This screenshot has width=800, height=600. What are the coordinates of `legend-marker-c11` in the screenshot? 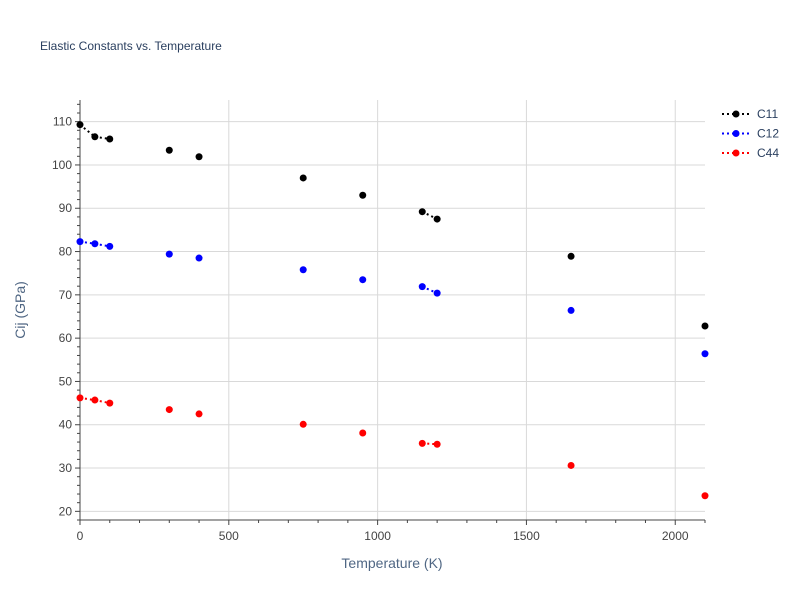 It's located at (736, 114).